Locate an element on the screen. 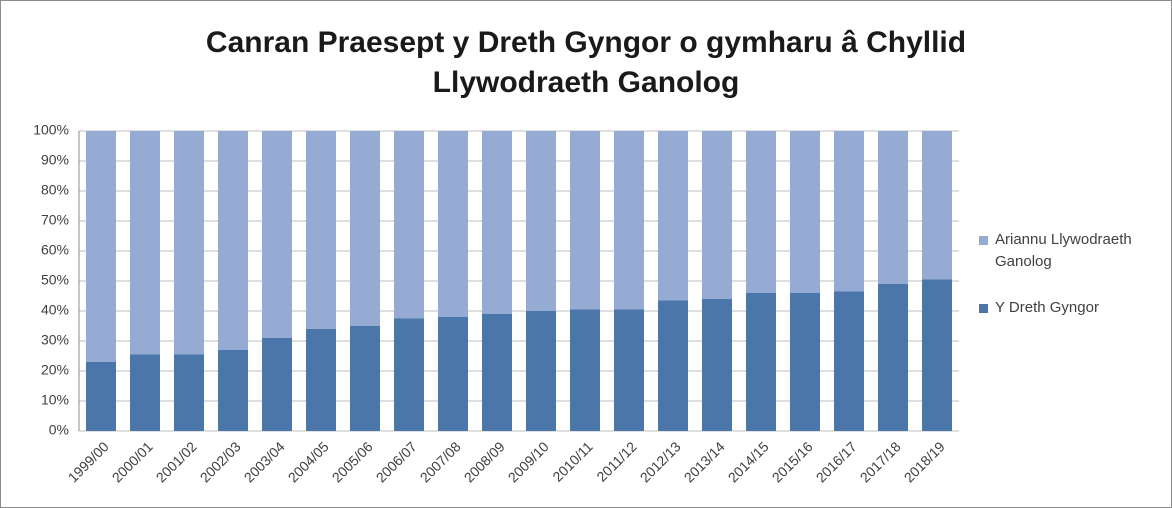  y-tick-label: 70% is located at coordinates (55, 220).